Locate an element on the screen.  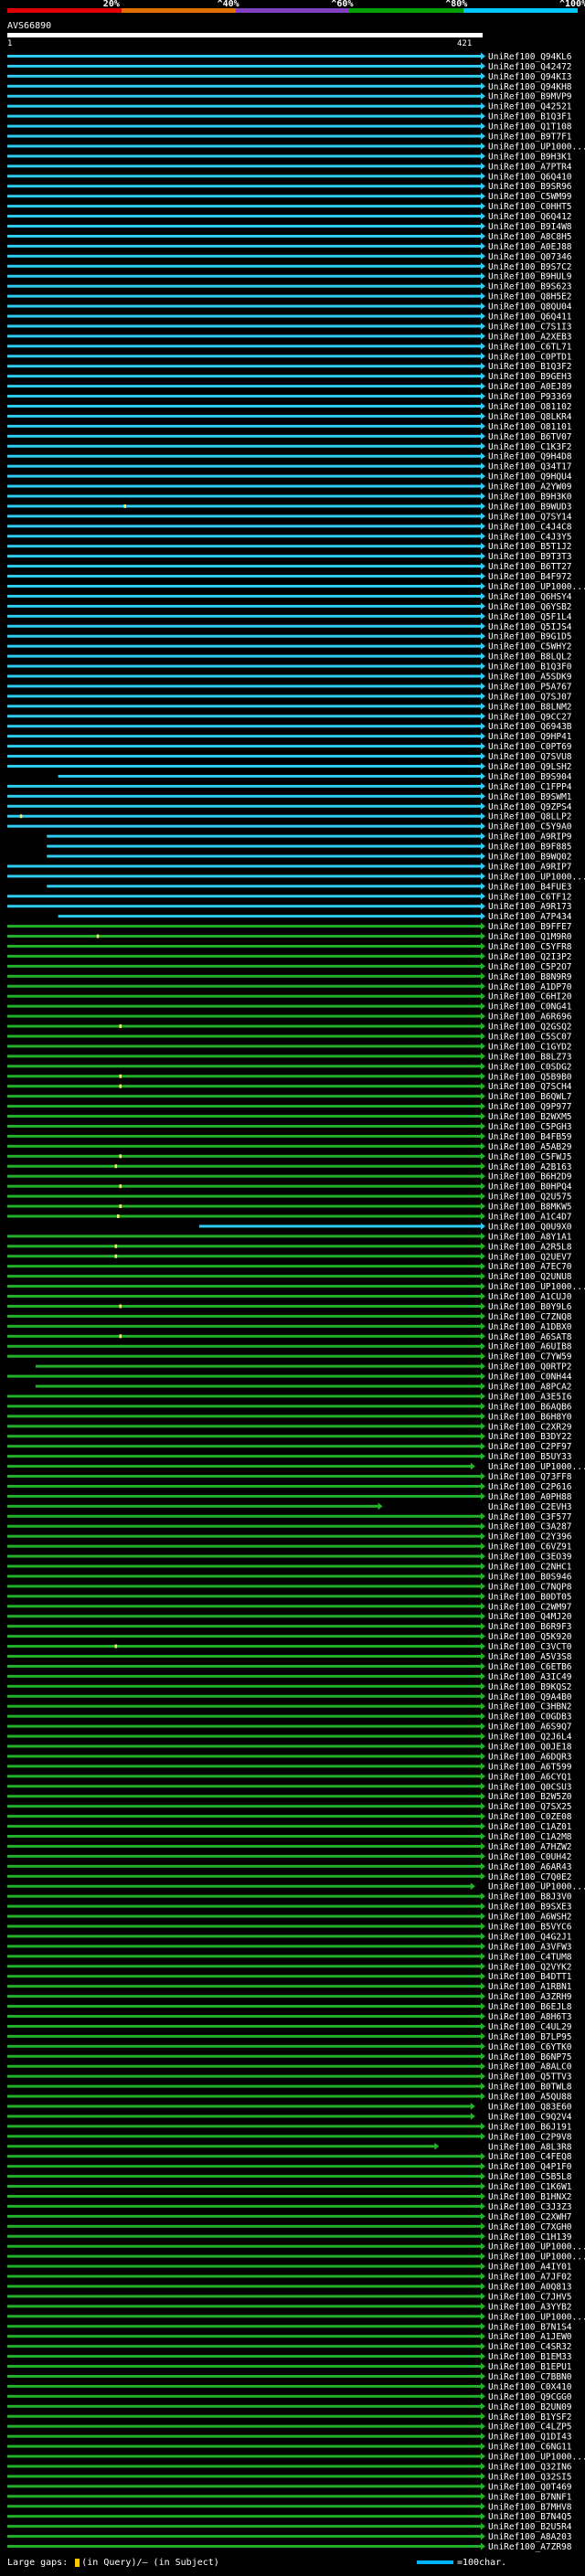
hit-row: UniRef100_C7JHV5 is located at coordinates (289, 2297).